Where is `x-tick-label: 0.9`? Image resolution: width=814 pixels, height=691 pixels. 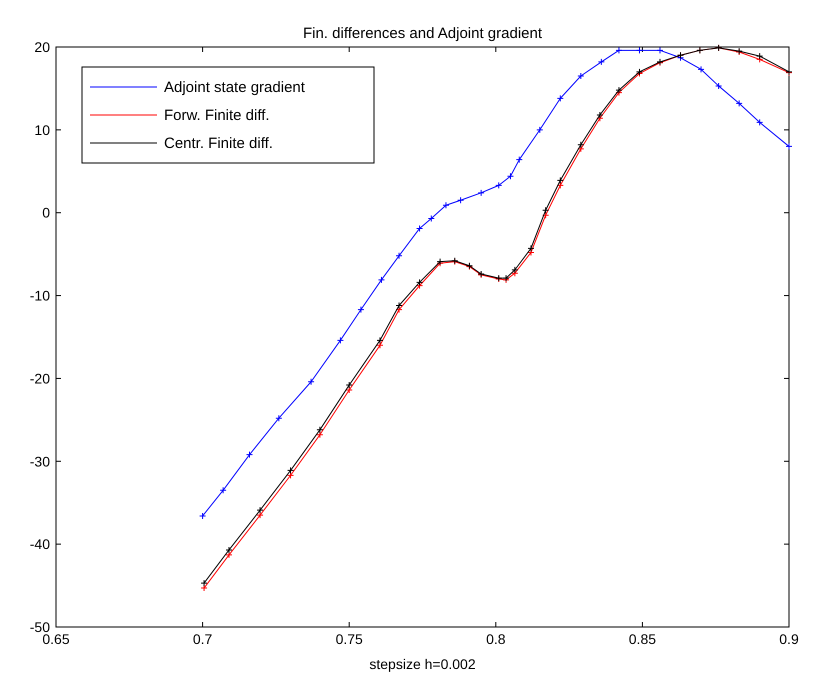
x-tick-label: 0.9 is located at coordinates (789, 639).